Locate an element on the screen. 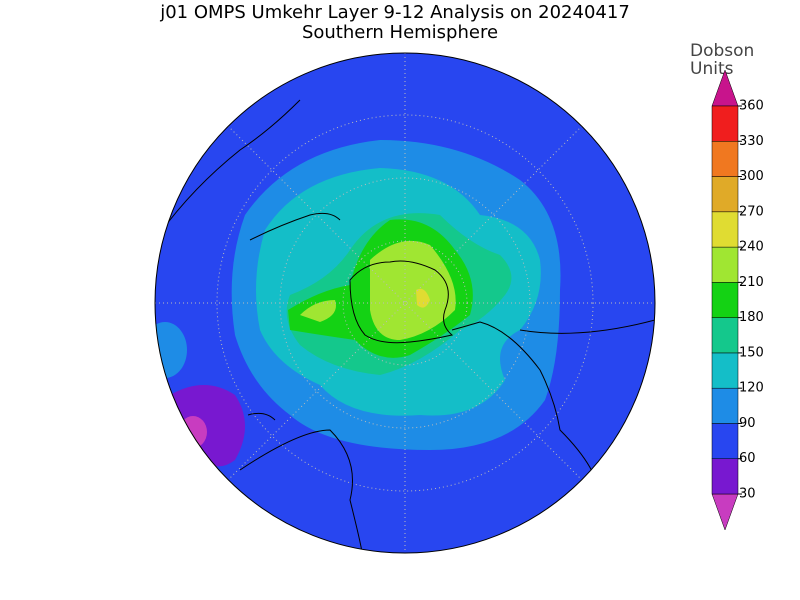 The width and height of the screenshot is (800, 600). colorbar-tick-label: 180 is located at coordinates (751, 317).